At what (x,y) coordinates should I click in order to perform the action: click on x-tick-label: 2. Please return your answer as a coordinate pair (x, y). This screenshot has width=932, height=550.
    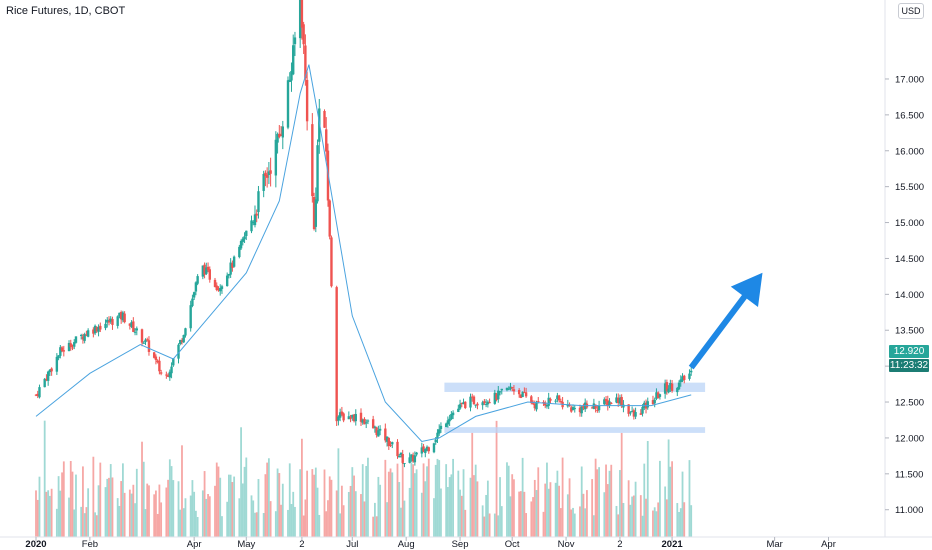
    Looking at the image, I should click on (619, 544).